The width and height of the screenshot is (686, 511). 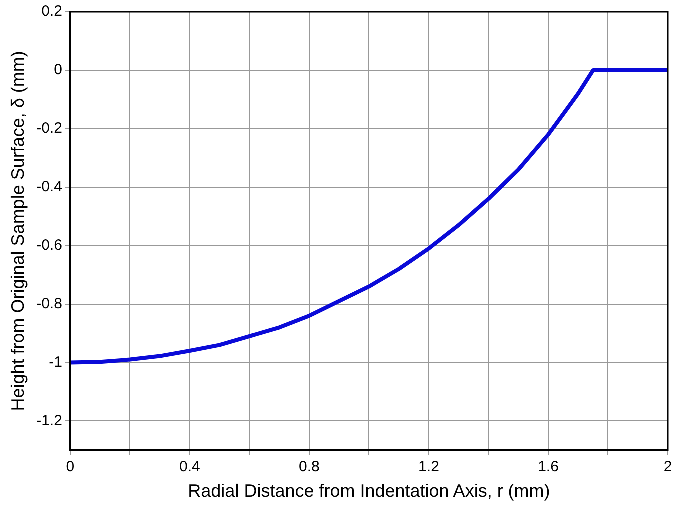 What do you see at coordinates (55, 362) in the screenshot?
I see `y-tick-label: -1` at bounding box center [55, 362].